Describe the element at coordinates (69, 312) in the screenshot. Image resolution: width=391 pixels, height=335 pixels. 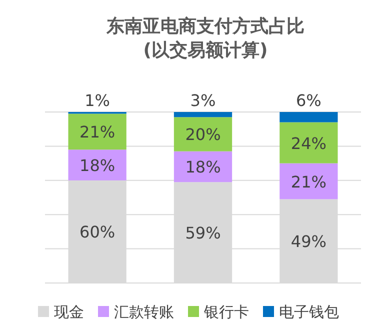
I see `legend-label: 现金` at that location.